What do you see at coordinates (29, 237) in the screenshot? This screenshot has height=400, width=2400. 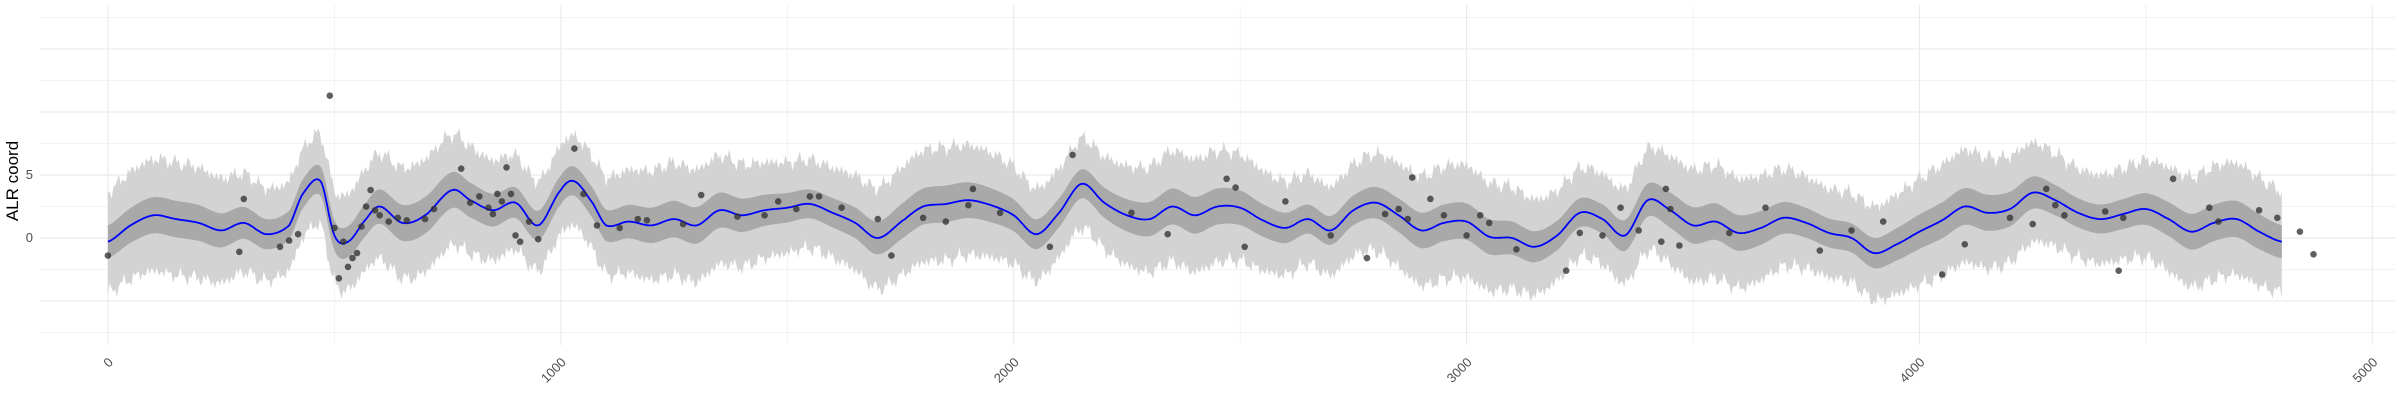 I see `y-tick-label: 0` at bounding box center [29, 237].